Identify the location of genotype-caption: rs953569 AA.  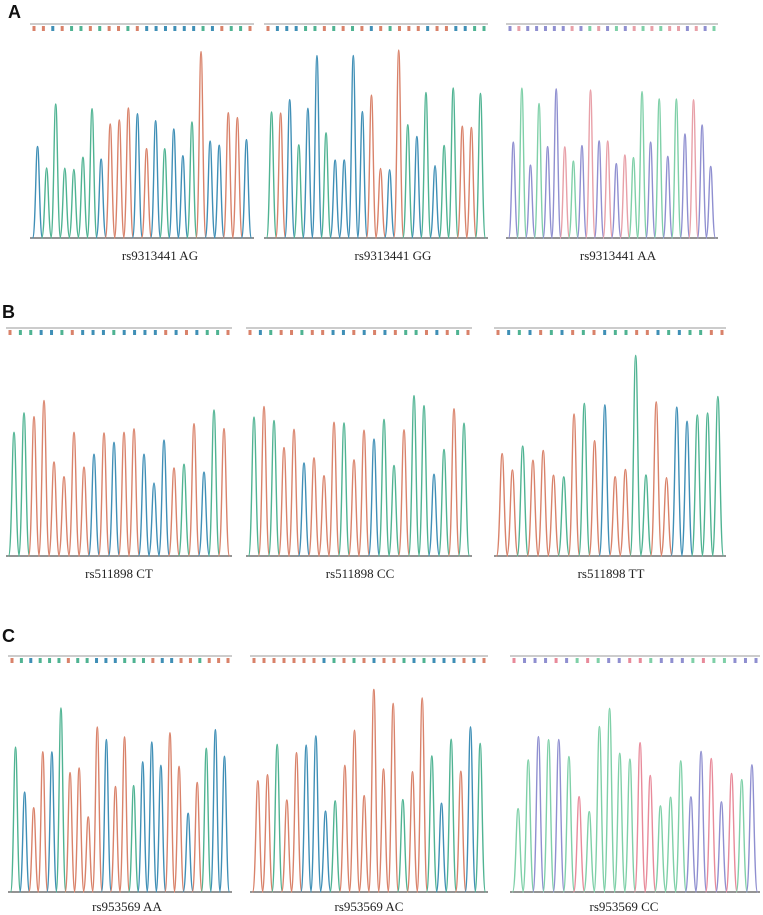
(127, 906).